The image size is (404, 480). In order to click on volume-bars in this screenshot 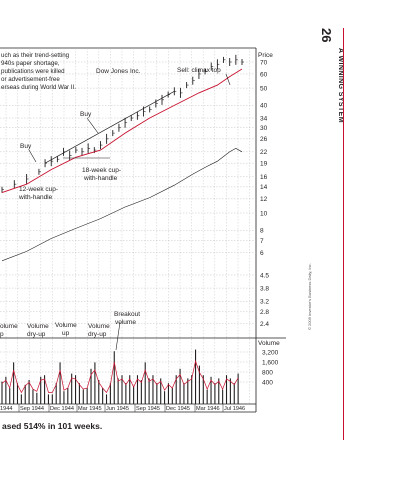, I will do `click(120, 376)`.